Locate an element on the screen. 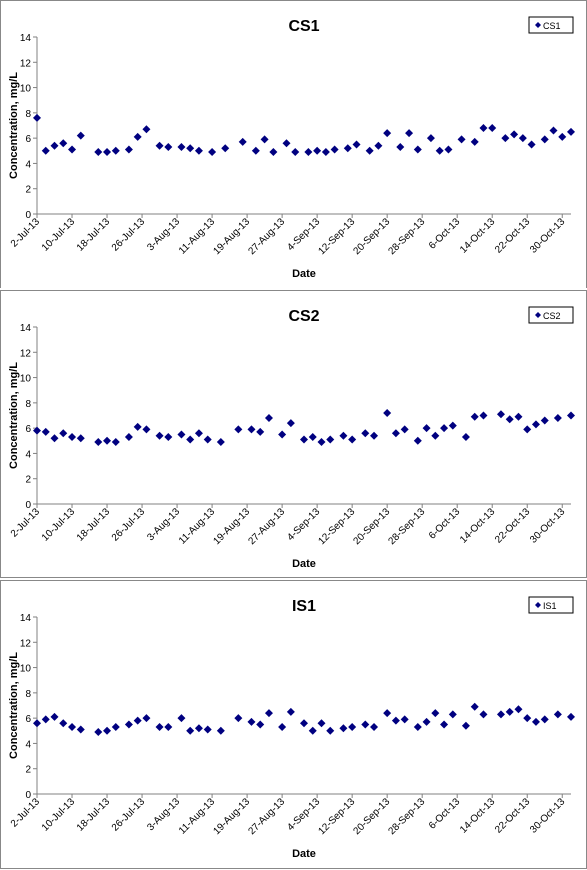 The image size is (587, 870). x-tick-label: 6-Oct-13 is located at coordinates (445, 814).